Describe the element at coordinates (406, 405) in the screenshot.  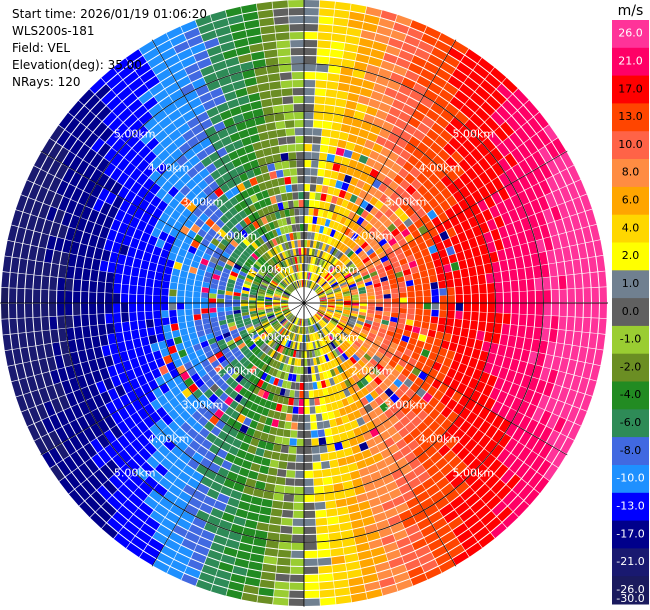
I see `ring-label: 3.00km` at that location.